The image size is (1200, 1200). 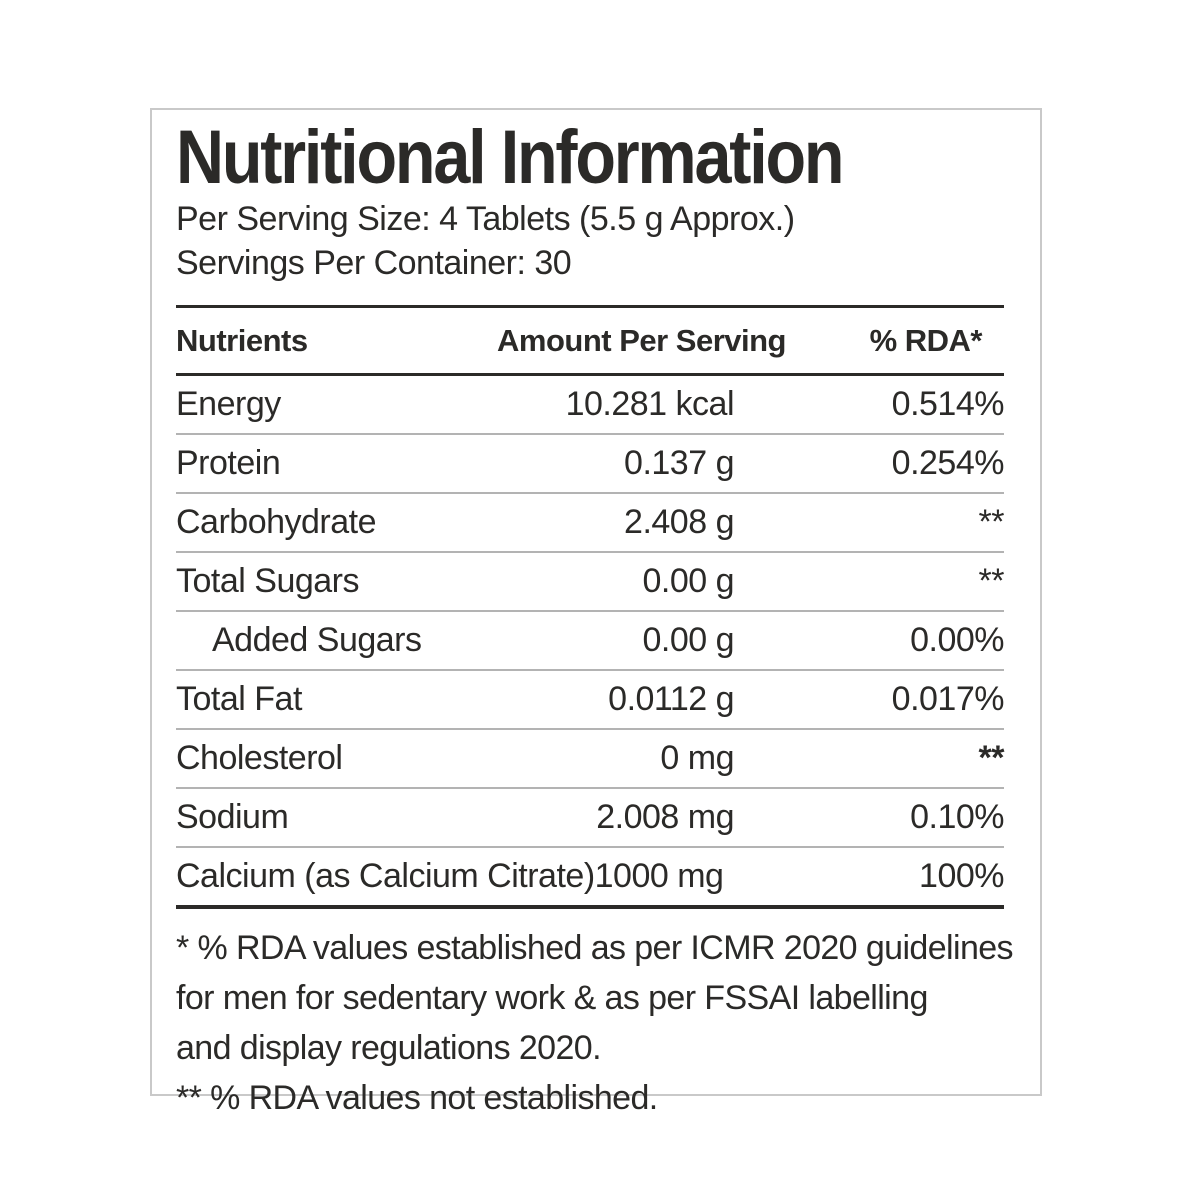 What do you see at coordinates (679, 522) in the screenshot?
I see `nutrient-amount: 2.408 g` at bounding box center [679, 522].